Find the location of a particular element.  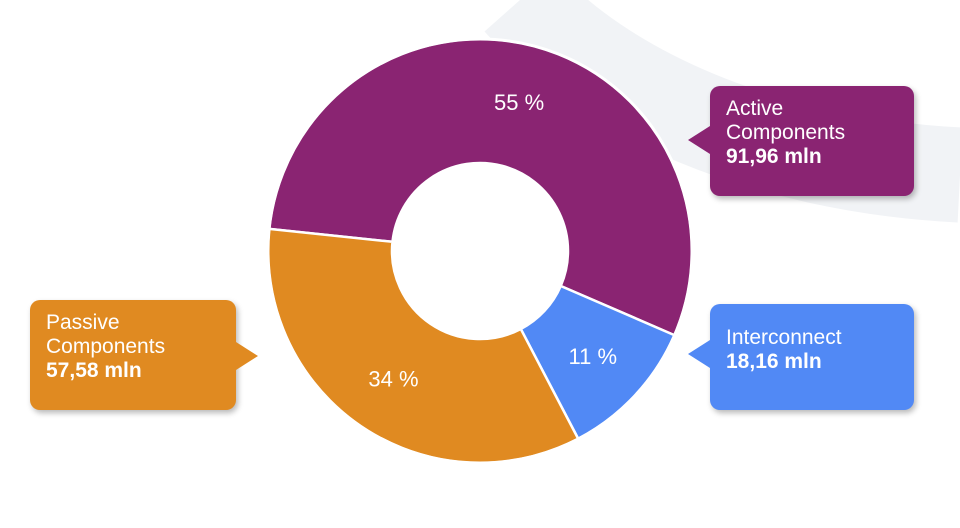

callout-value: 91,96 mln is located at coordinates (774, 156).